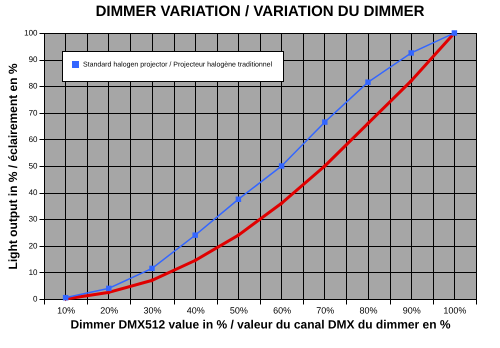 The height and width of the screenshot is (348, 500). What do you see at coordinates (454, 311) in the screenshot?
I see `x-tick-label: 100%` at bounding box center [454, 311].